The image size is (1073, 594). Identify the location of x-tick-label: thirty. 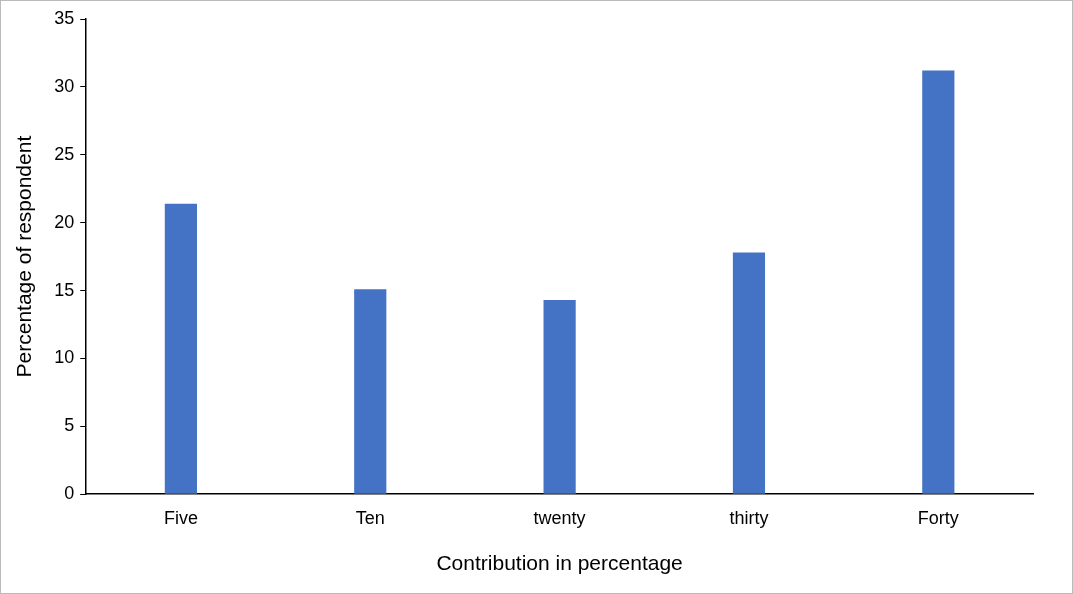
(749, 517).